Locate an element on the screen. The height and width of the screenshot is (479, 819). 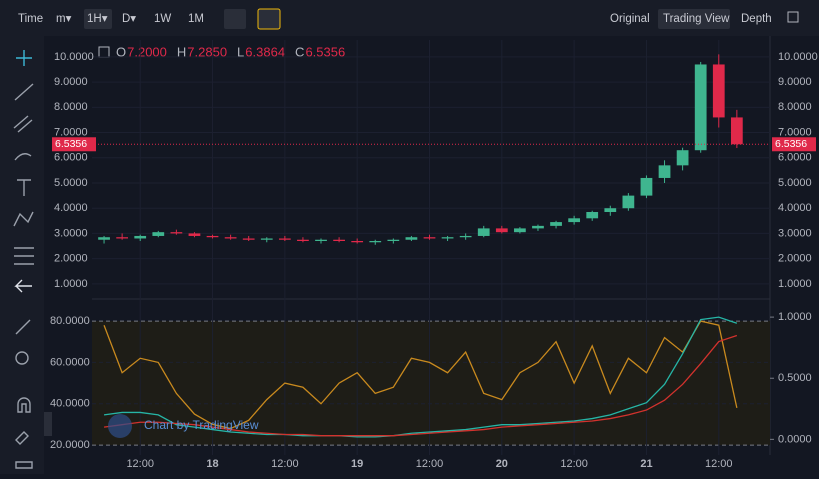
y-tick-label: 3.0000 is located at coordinates (71, 233).